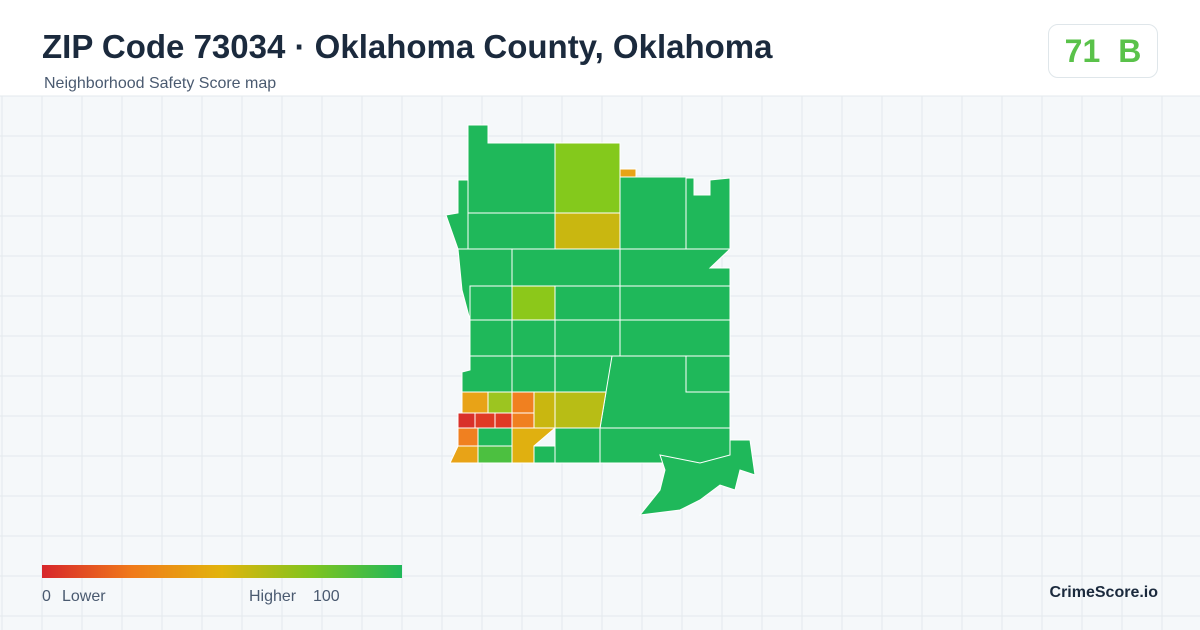 The image size is (1200, 630). What do you see at coordinates (273, 596) in the screenshot?
I see `legend-max-label: Higher` at bounding box center [273, 596].